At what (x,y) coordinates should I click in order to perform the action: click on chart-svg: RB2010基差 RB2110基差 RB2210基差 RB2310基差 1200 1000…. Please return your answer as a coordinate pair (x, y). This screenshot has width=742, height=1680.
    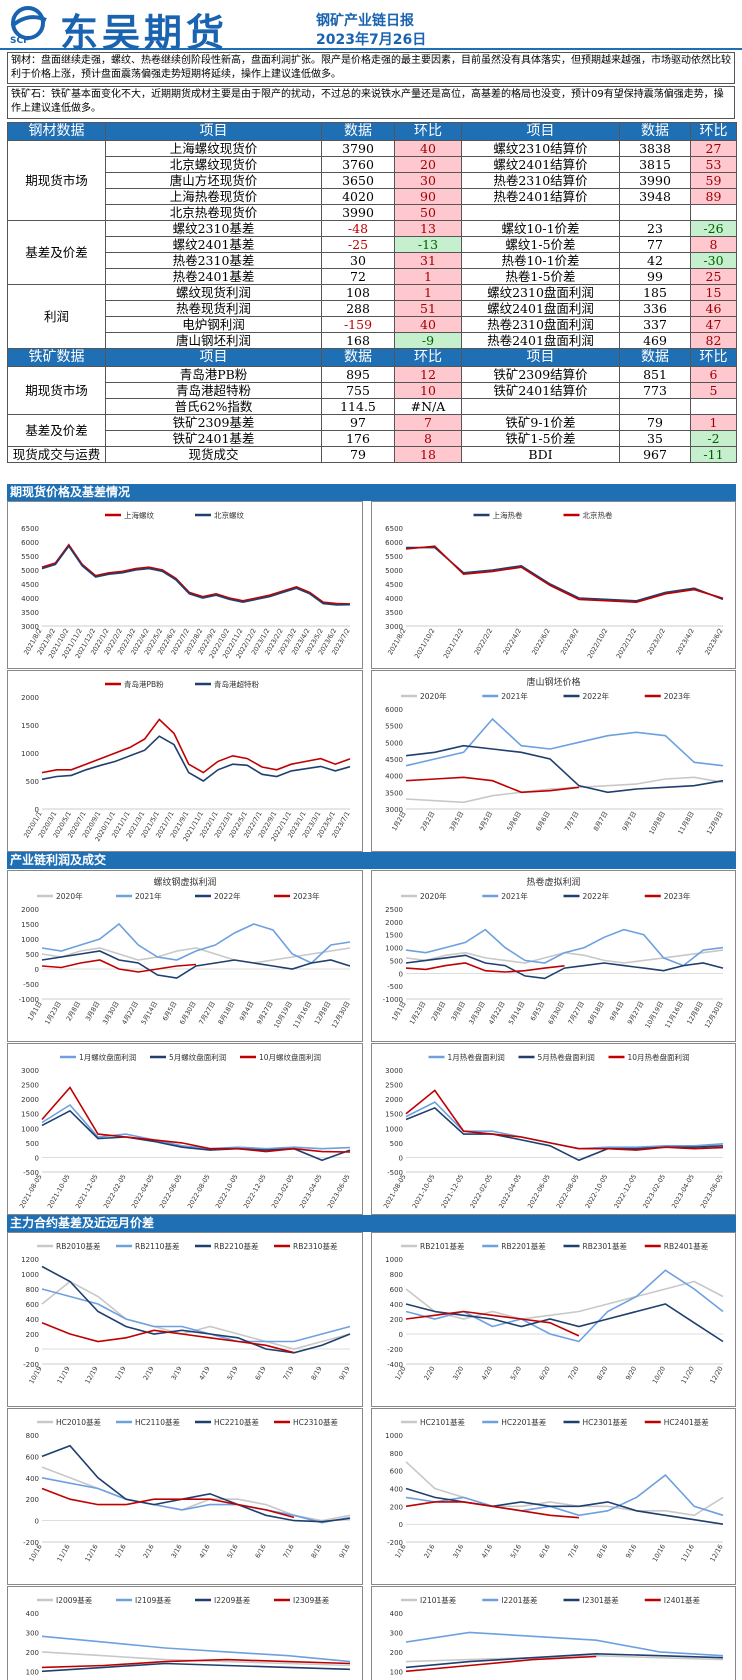
    Looking at the image, I should click on (186, 1313).